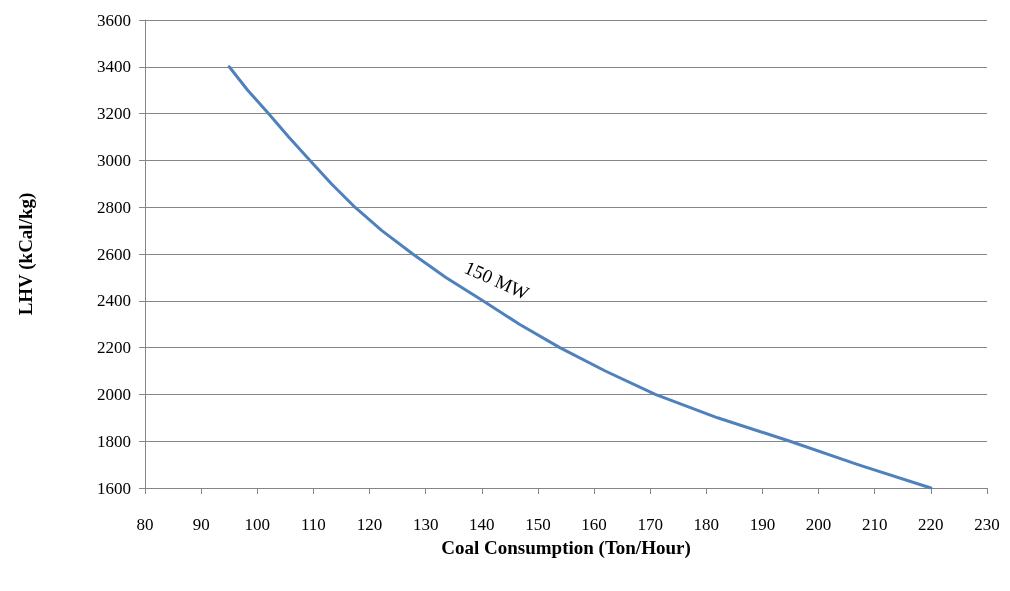  I want to click on x-axis-title: Coal Consumption (Ton/Hour), so click(566, 547).